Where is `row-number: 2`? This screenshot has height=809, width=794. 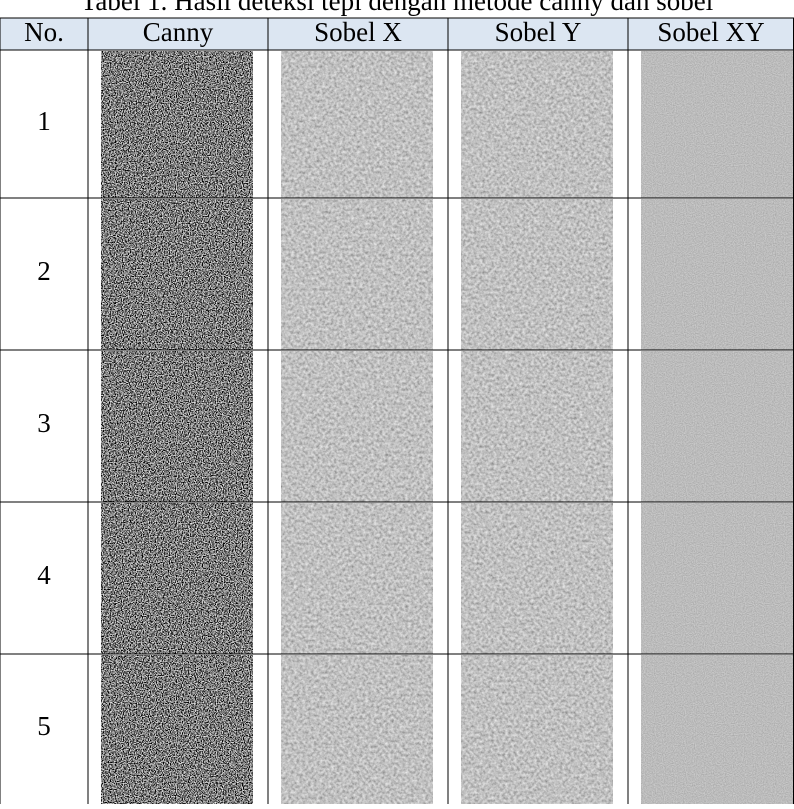
row-number: 2 is located at coordinates (44, 271).